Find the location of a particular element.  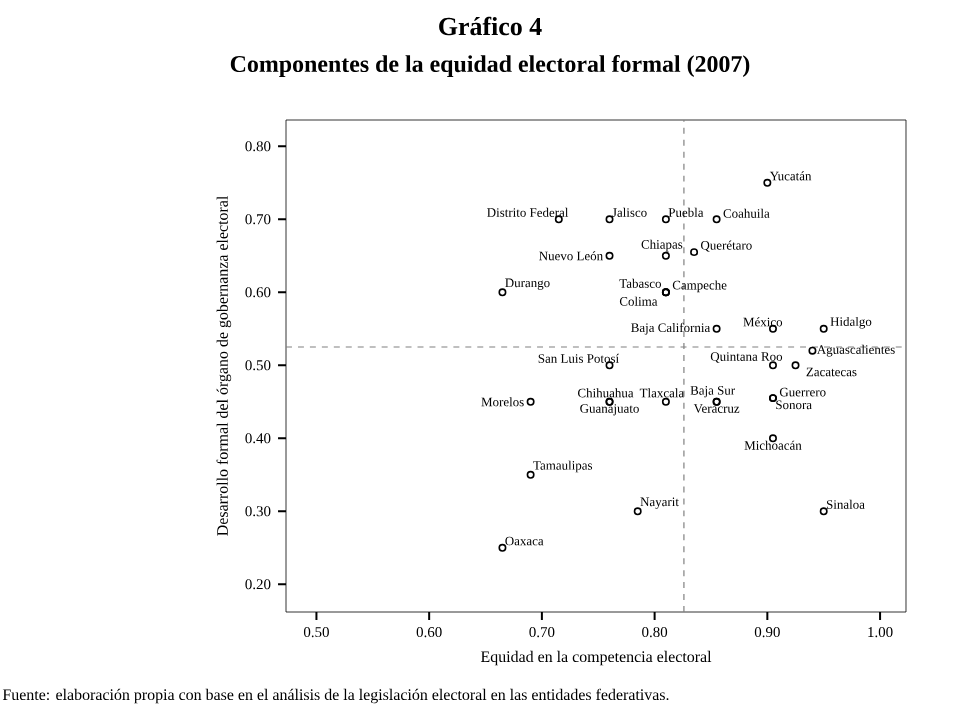

chart-title: Gráfico 4 is located at coordinates (490, 26).